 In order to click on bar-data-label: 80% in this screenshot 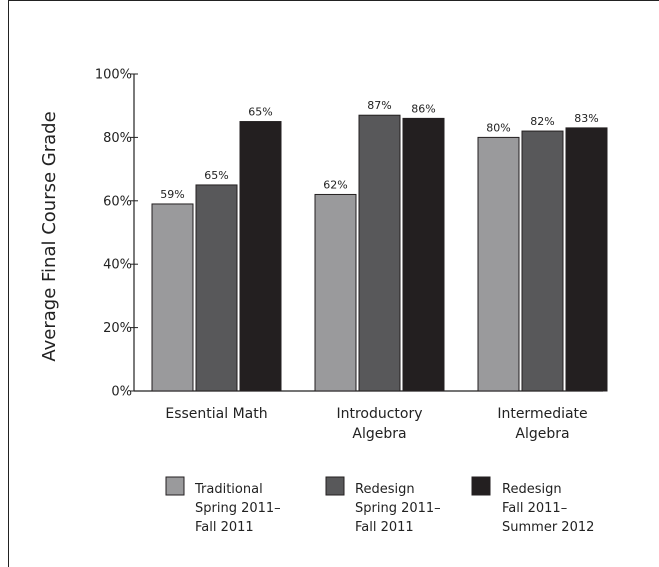, I will do `click(498, 127)`.